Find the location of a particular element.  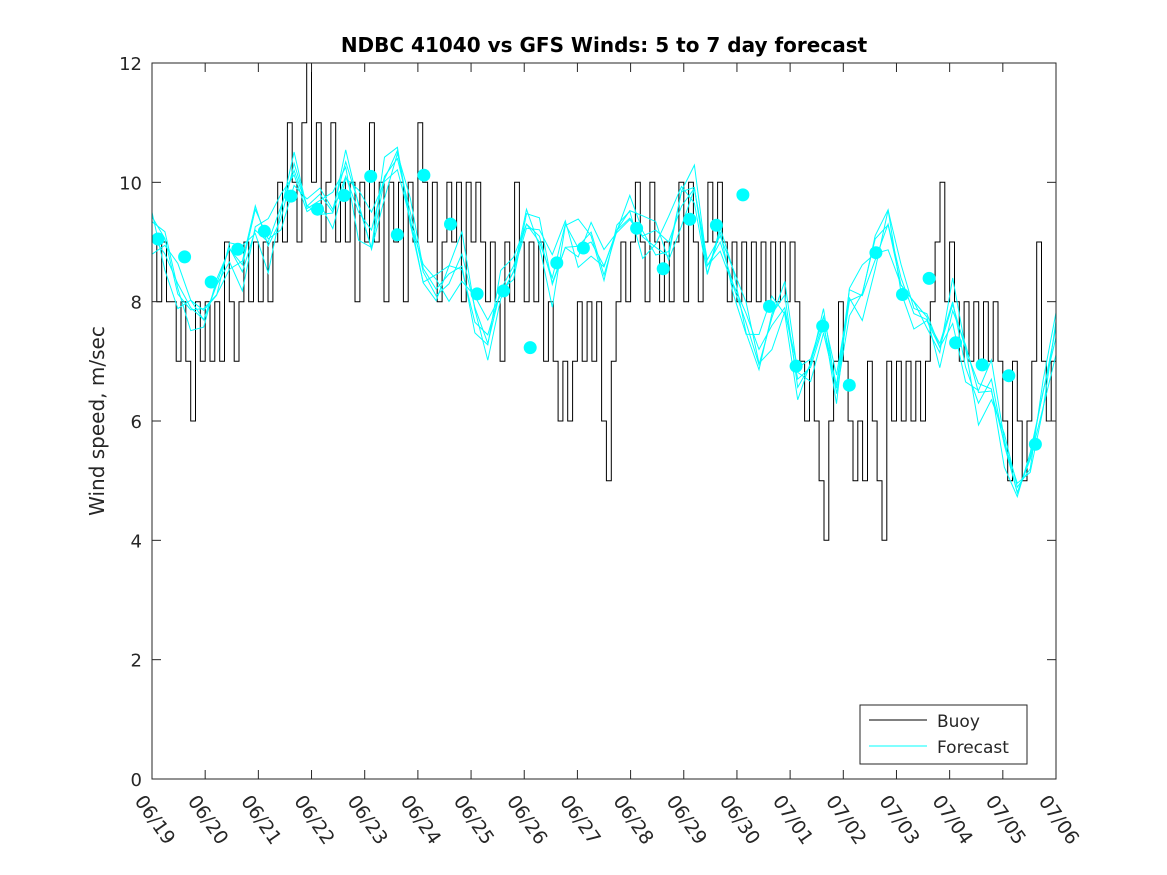

x-tick-label: 07/03 is located at coordinates (898, 819).